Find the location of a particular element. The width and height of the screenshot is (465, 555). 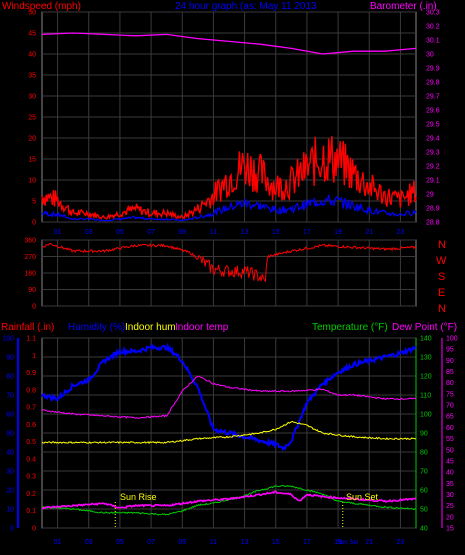

dewpoint-tick-label: 35 is located at coordinates (450, 484).